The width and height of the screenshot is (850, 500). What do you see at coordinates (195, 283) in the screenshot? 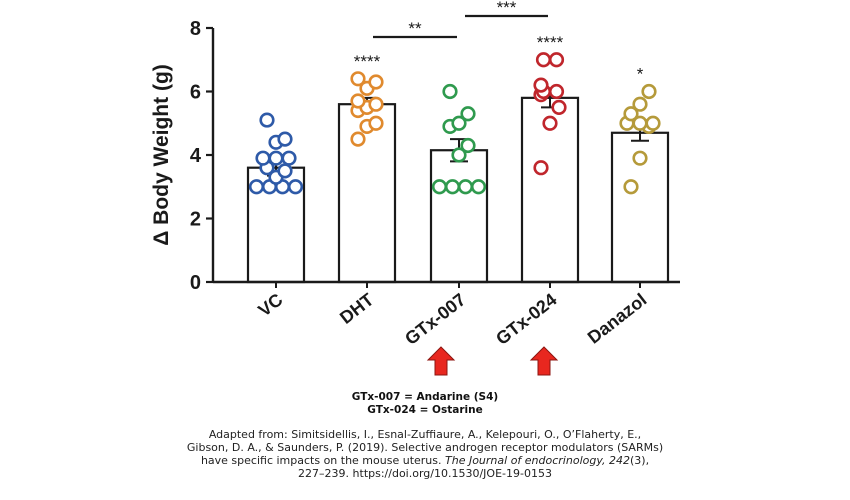
I see `y-tick-label-0: 0` at bounding box center [195, 283].